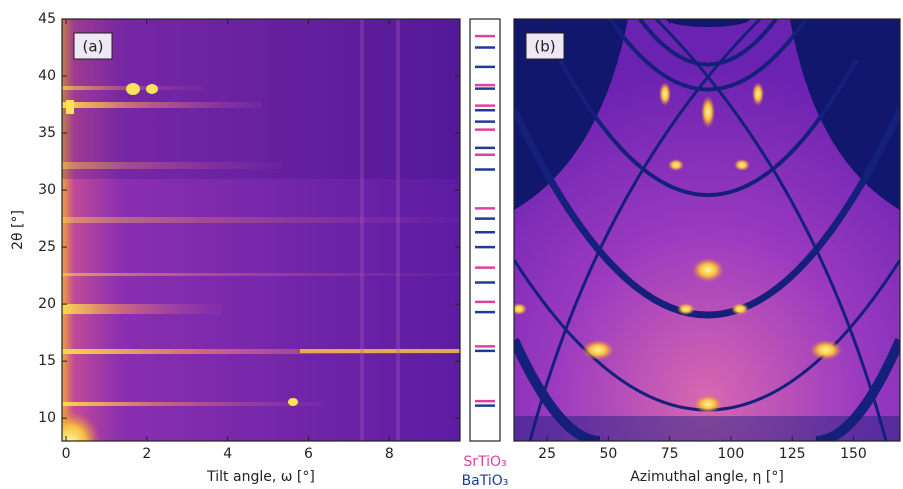 The width and height of the screenshot is (903, 489). Describe the element at coordinates (47, 190) in the screenshot. I see `y-tick-label: 30` at that location.